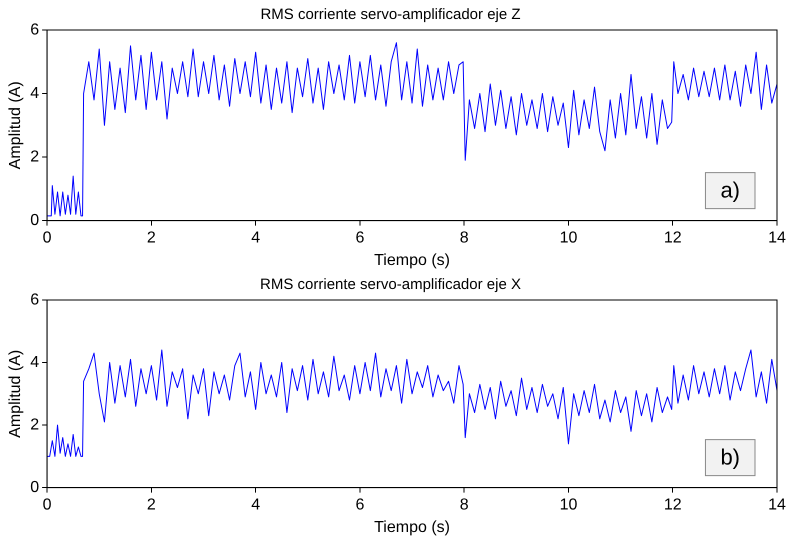 The width and height of the screenshot is (789, 537). What do you see at coordinates (390, 285) in the screenshot?
I see `chart-title: RMS corriente servo-amplificador eje X` at bounding box center [390, 285].